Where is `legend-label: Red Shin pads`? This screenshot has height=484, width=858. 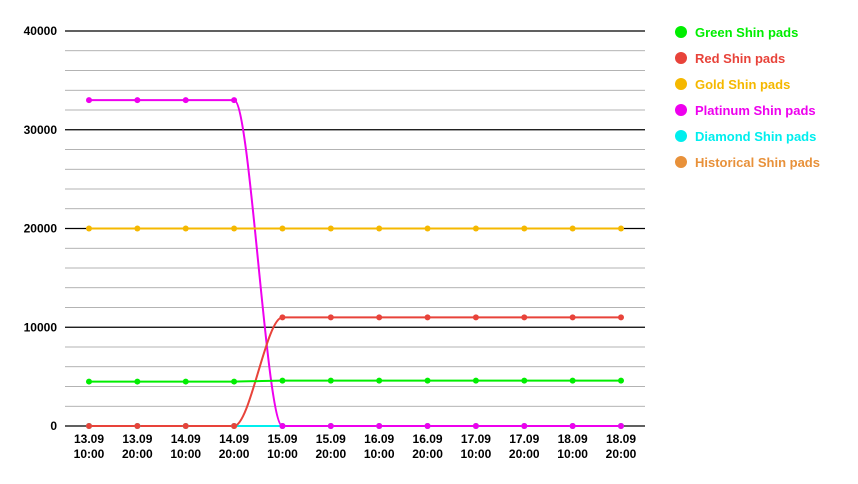
legend-label: Red Shin pads is located at coordinates (740, 58).